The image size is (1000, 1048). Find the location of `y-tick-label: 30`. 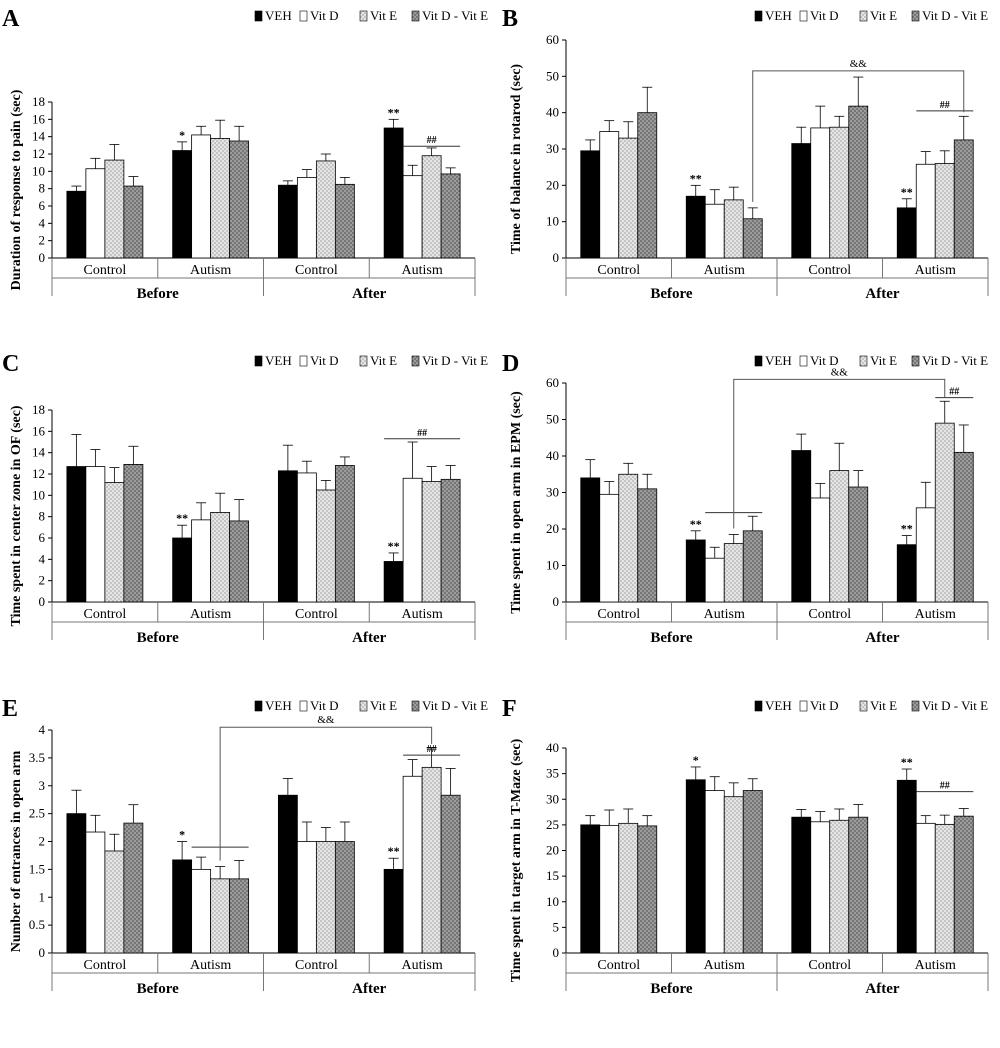

y-tick-label: 30 is located at coordinates (552, 492).